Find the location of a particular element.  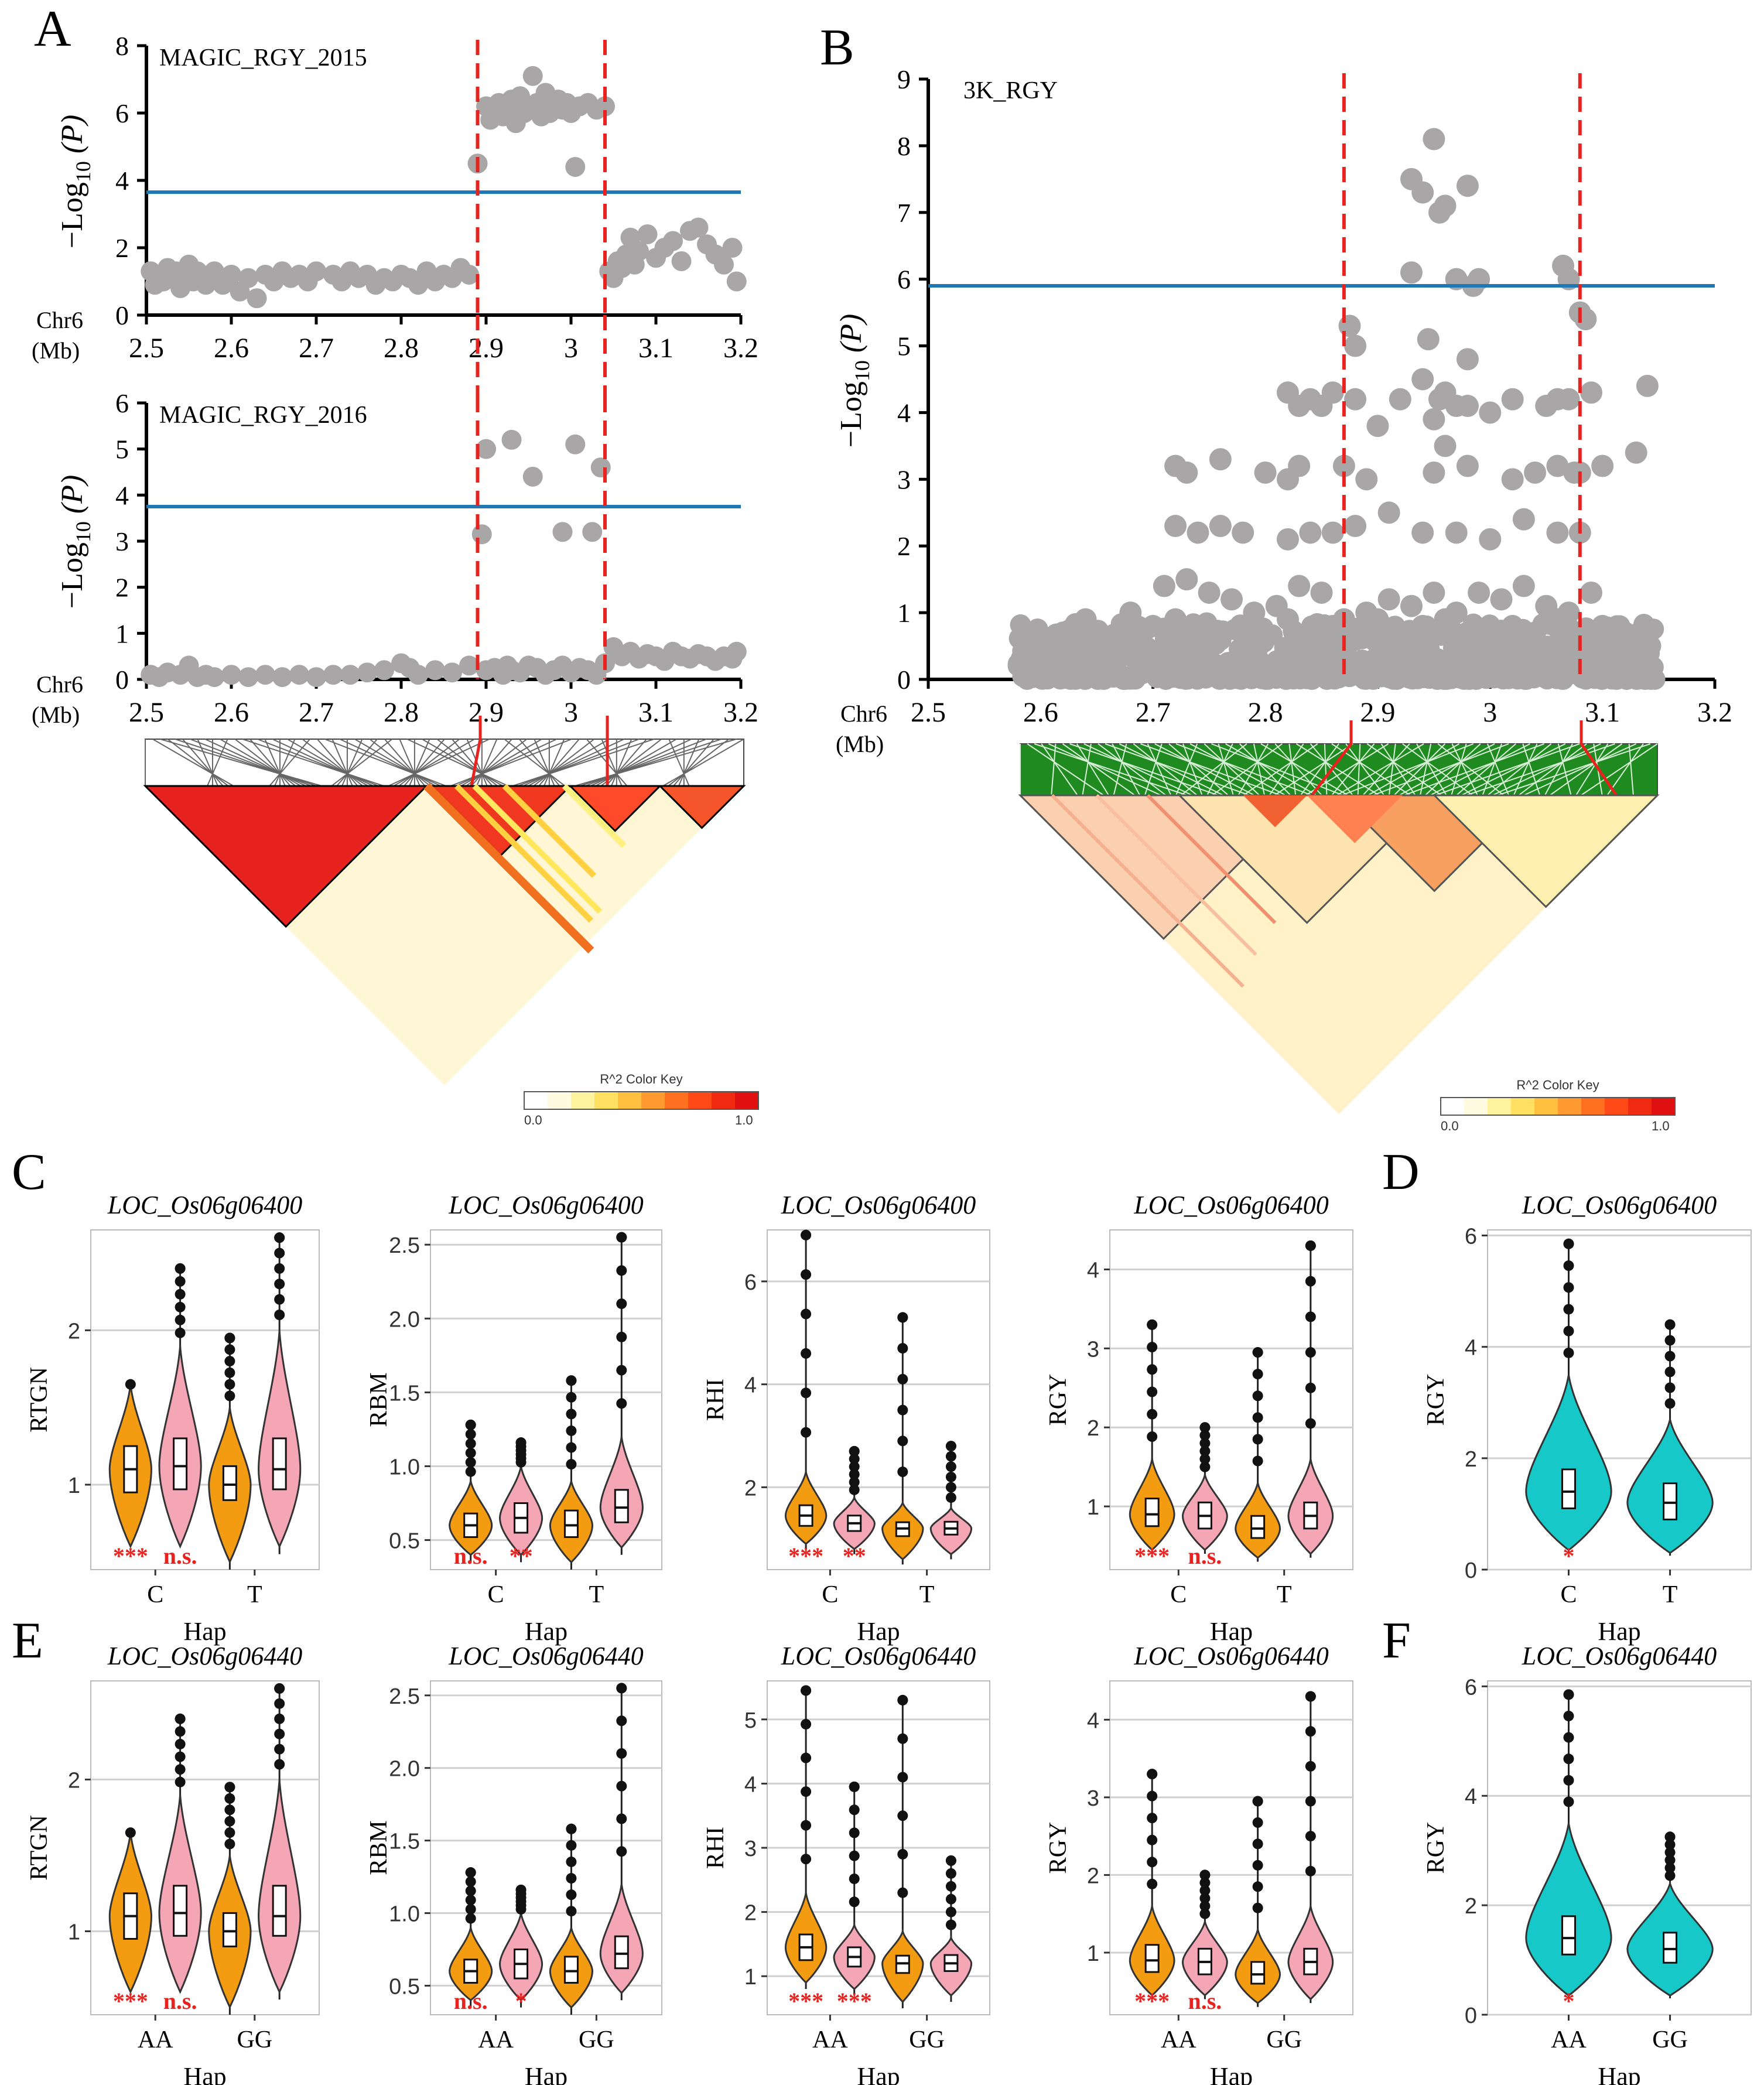

y-tick-label: 1.5 is located at coordinates (404, 1393).